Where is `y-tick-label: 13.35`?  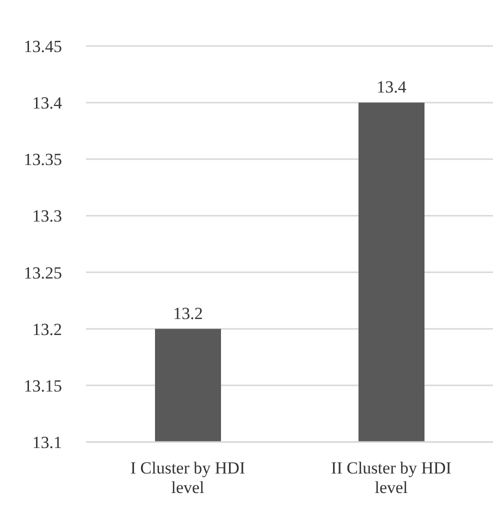
y-tick-label: 13.35 is located at coordinates (43, 160).